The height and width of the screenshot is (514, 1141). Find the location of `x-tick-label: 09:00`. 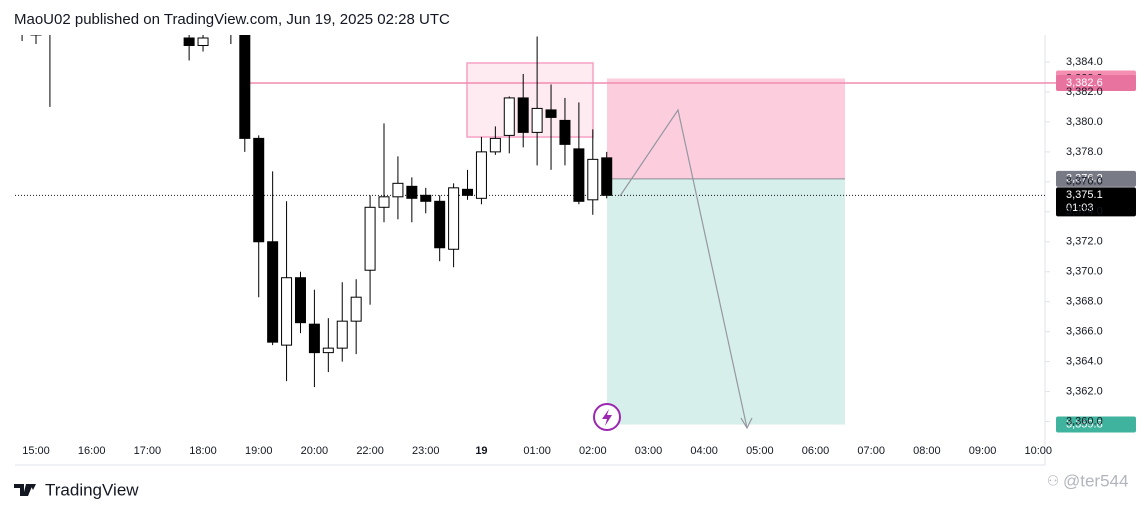

x-tick-label: 09:00 is located at coordinates (983, 451).